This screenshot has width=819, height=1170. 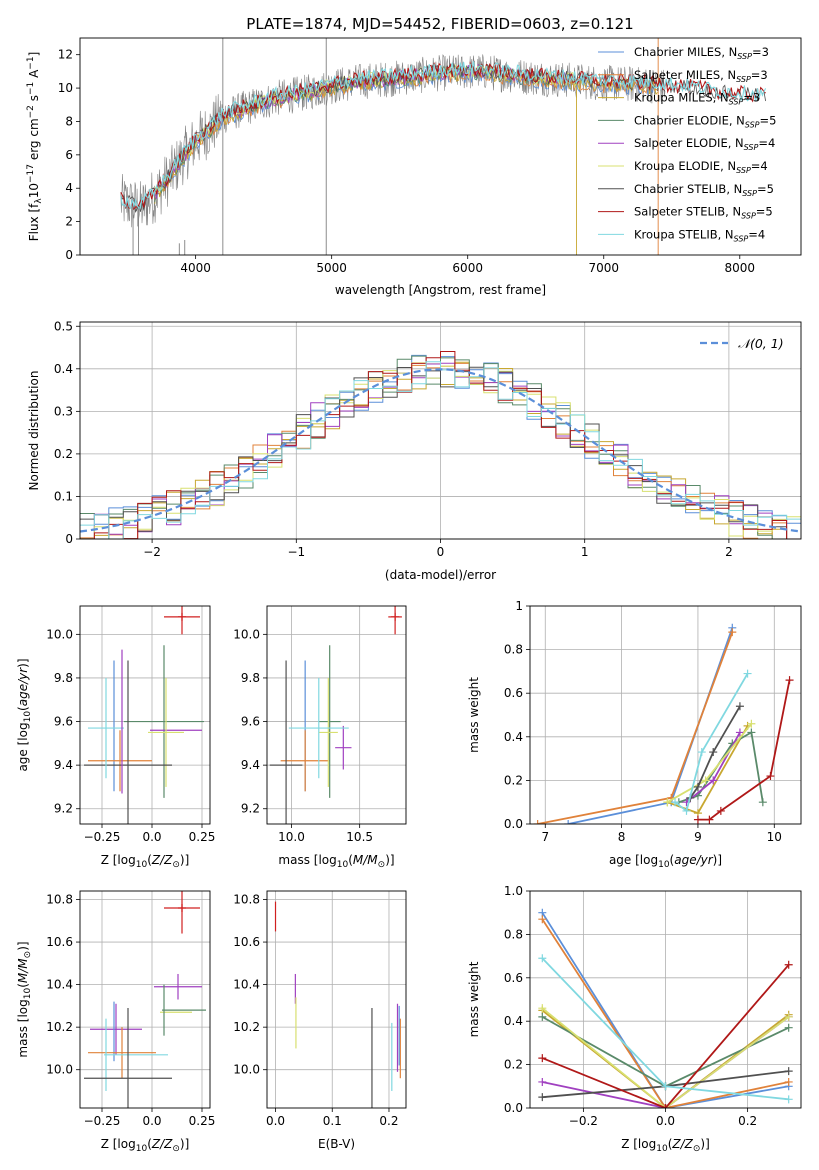 What do you see at coordinates (23, 1028) in the screenshot?
I see `y-axis-label-part: mass [log` at bounding box center [23, 1028].